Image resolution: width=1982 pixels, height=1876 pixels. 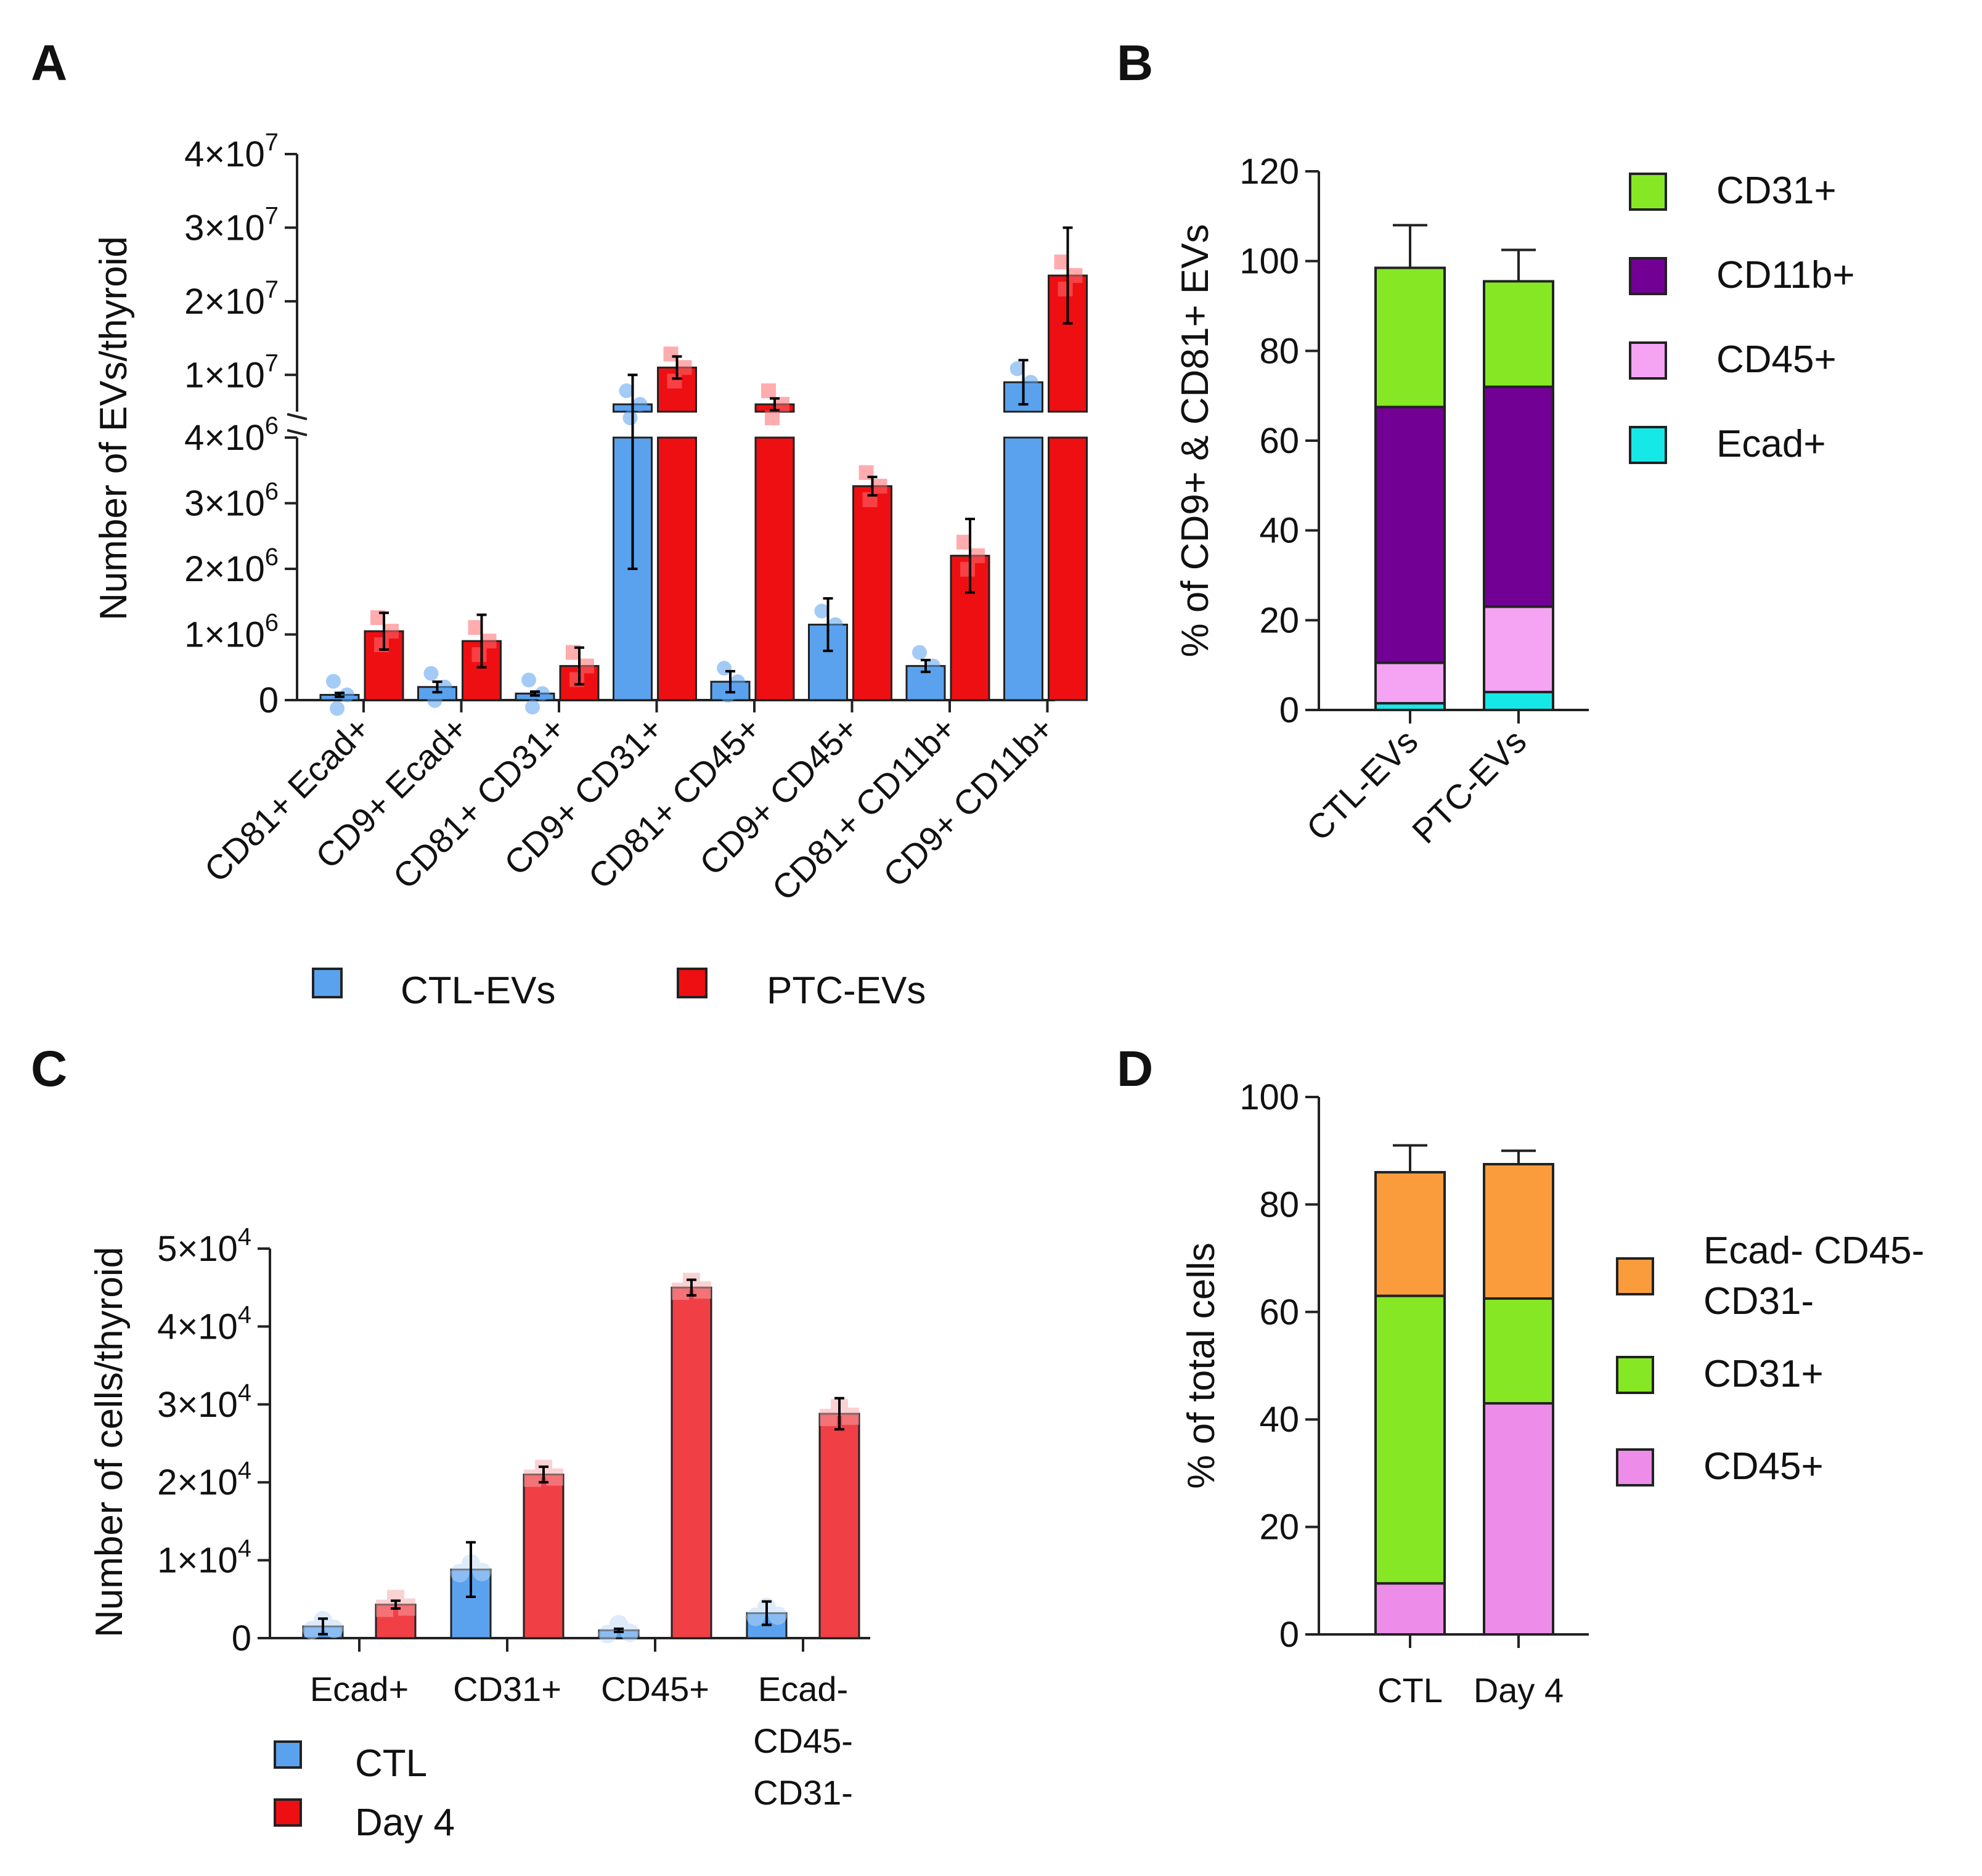 What do you see at coordinates (1135, 63) in the screenshot?
I see `panel-label-b: B` at bounding box center [1135, 63].